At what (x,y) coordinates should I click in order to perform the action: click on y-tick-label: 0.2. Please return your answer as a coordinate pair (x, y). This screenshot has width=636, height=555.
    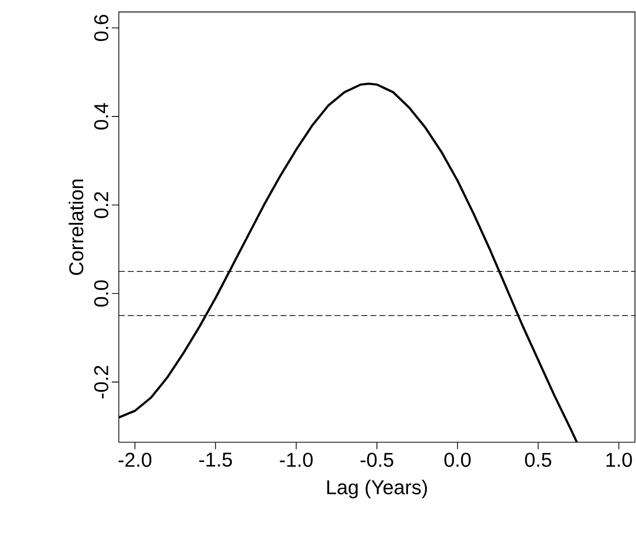
    Looking at the image, I should click on (101, 205).